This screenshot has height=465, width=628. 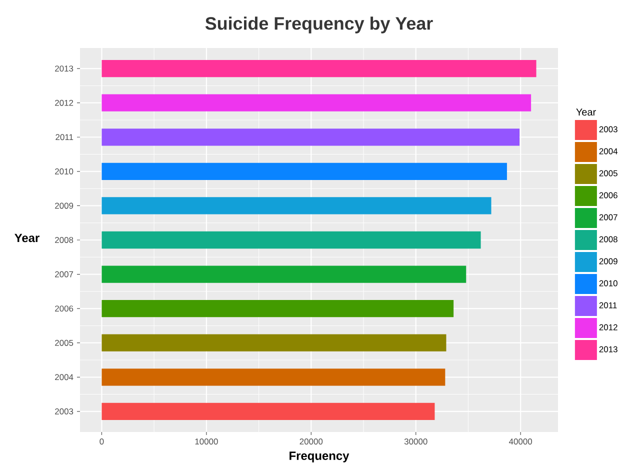 I want to click on y-tick-label: 2013, so click(x=64, y=69).